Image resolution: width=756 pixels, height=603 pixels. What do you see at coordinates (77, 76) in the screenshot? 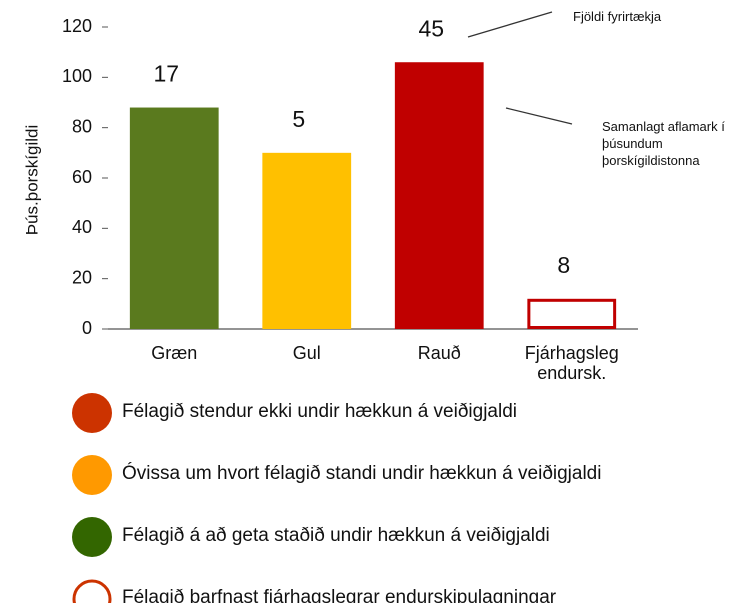
I see `y-tick-label: 100` at bounding box center [77, 76].